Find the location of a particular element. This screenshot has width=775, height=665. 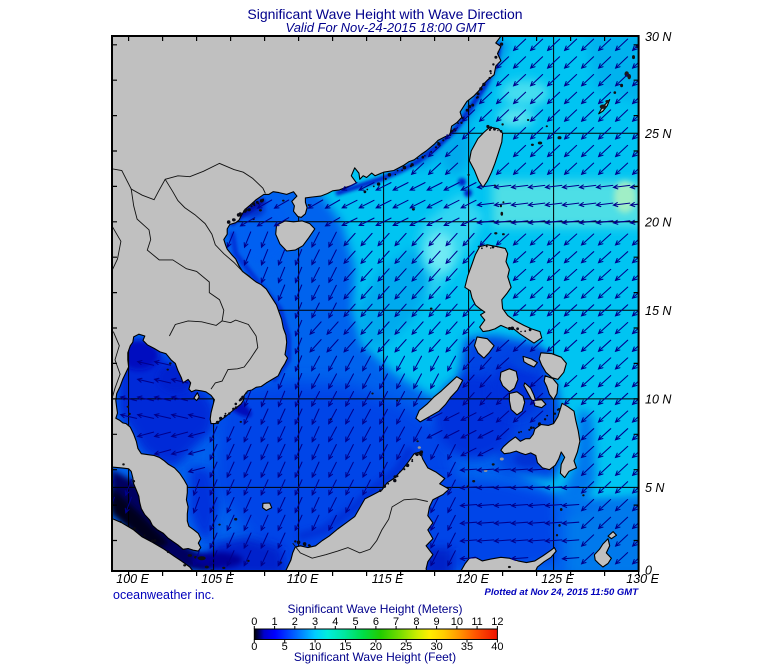

svg-text: 100 E is located at coordinates (132, 579).